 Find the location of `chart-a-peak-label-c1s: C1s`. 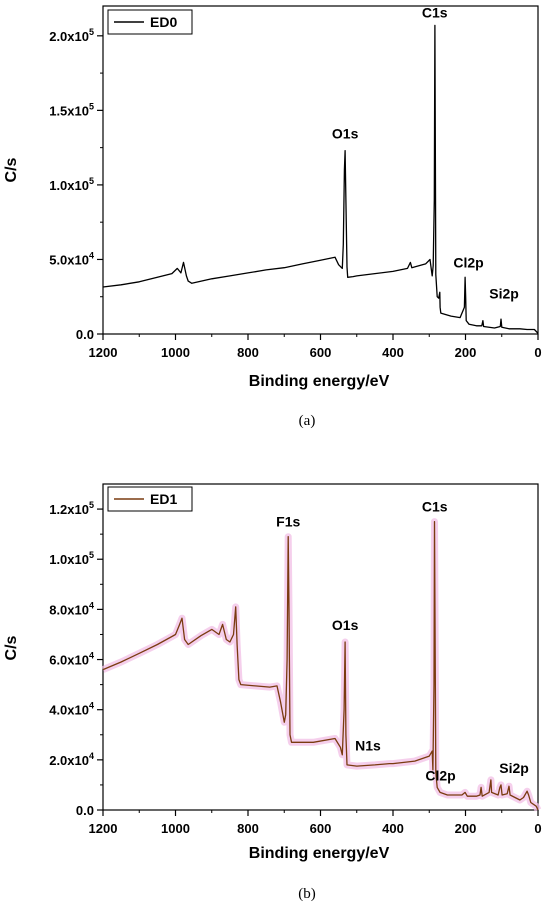

chart-a-peak-label-c1s: C1s is located at coordinates (435, 12).